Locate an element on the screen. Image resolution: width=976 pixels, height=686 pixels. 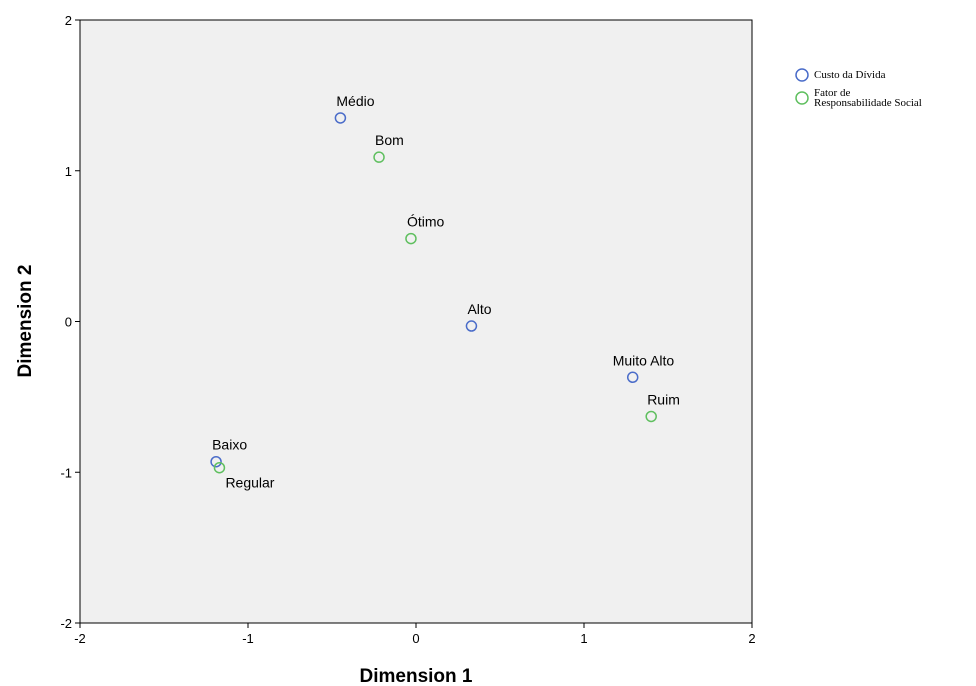
legend-label: Custo da Dívida is located at coordinates (850, 75).